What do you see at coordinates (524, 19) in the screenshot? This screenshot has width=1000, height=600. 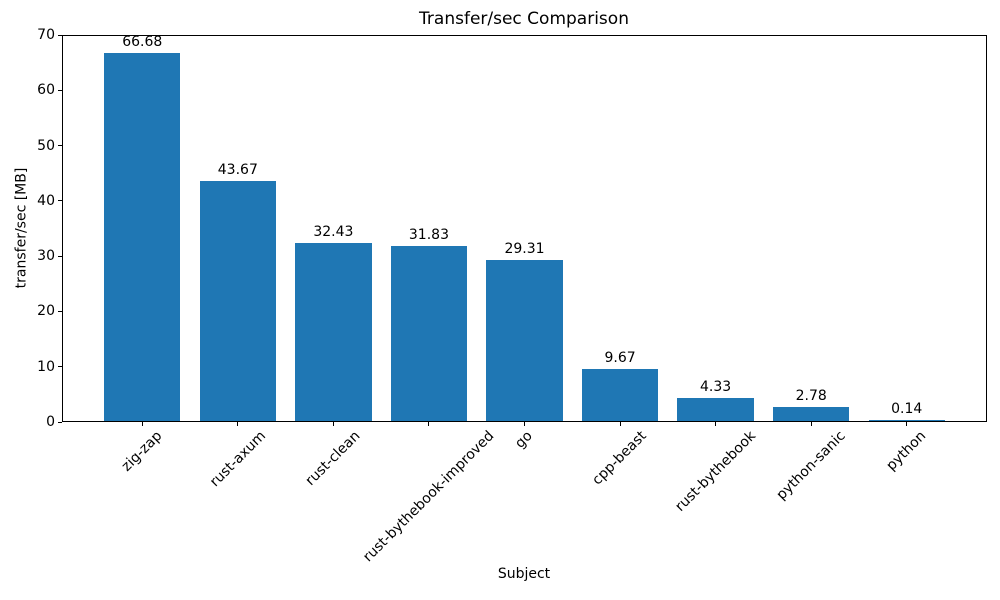 I see `chart-title: Transfer/sec Comparison` at bounding box center [524, 19].